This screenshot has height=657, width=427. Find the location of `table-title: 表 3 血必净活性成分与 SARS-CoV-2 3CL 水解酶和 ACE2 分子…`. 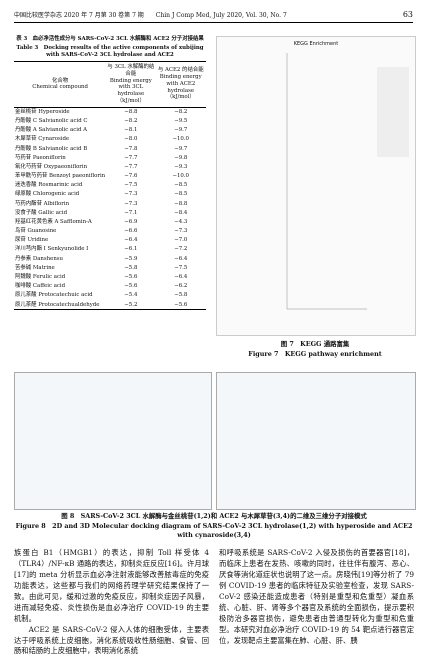

table-title: 表 3 血必净活性成分与 SARS-CoV-2 3CL 水解酶和 ACE2 分子… is located at coordinates (110, 39).